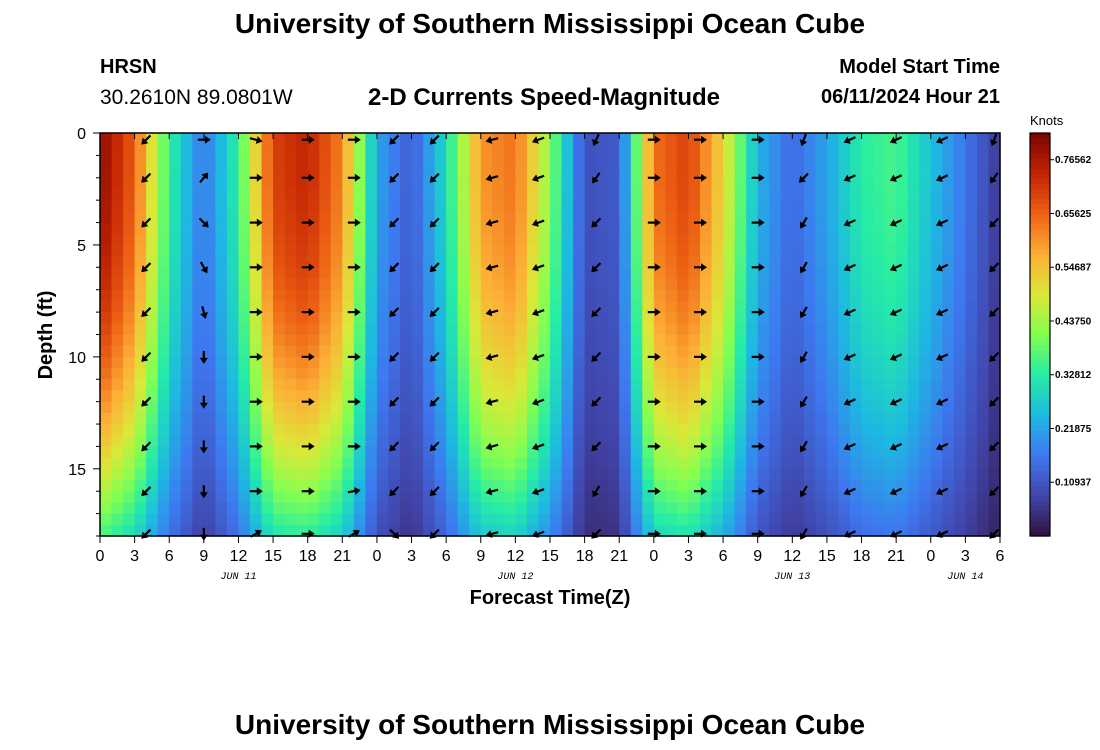 This screenshot has height=750, width=1100. What do you see at coordinates (1040, 221) in the screenshot?
I see `colorbar-segment` at bounding box center [1040, 221].